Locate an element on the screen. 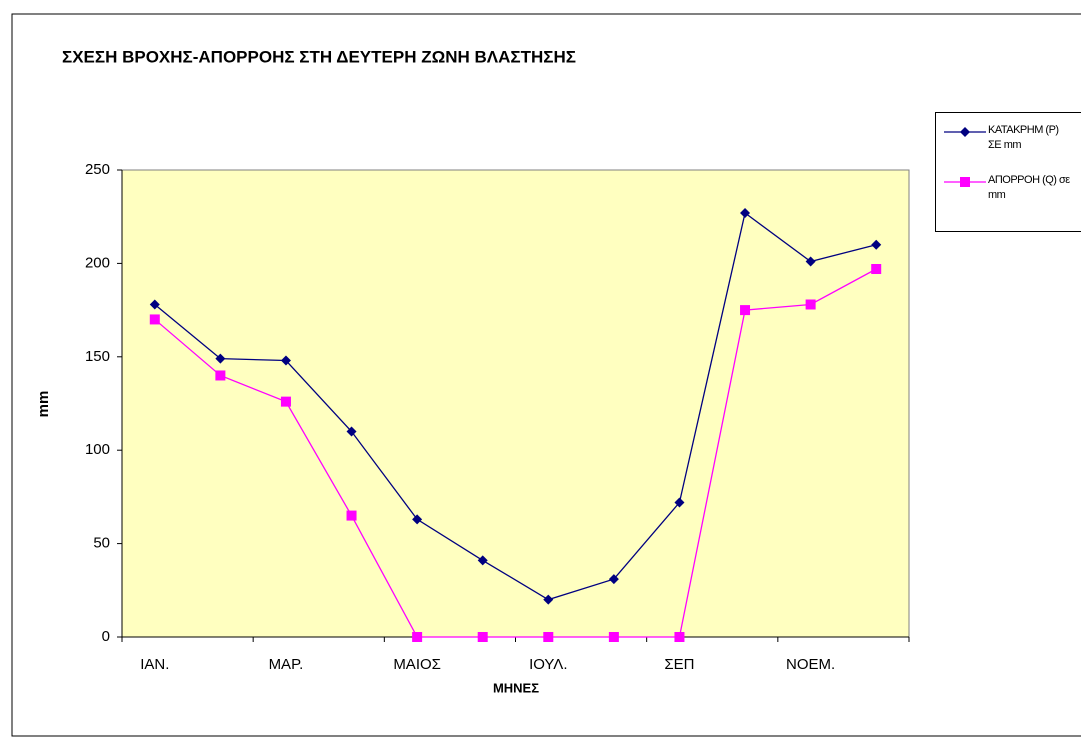  legend-label: ΑΠΟΡΡΟΗ (Q) σε mm is located at coordinates (1029, 187).